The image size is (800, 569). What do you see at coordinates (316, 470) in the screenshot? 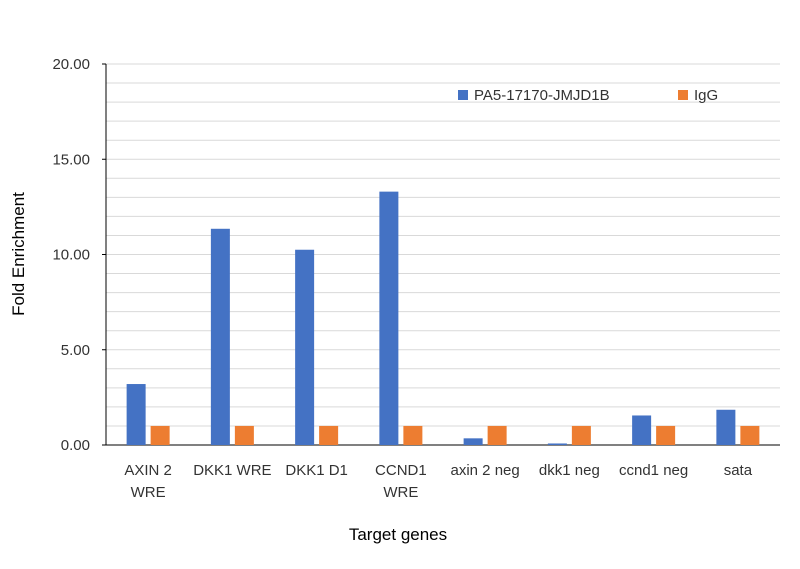
I see `x-category-label: DKK1 D1` at bounding box center [316, 470].